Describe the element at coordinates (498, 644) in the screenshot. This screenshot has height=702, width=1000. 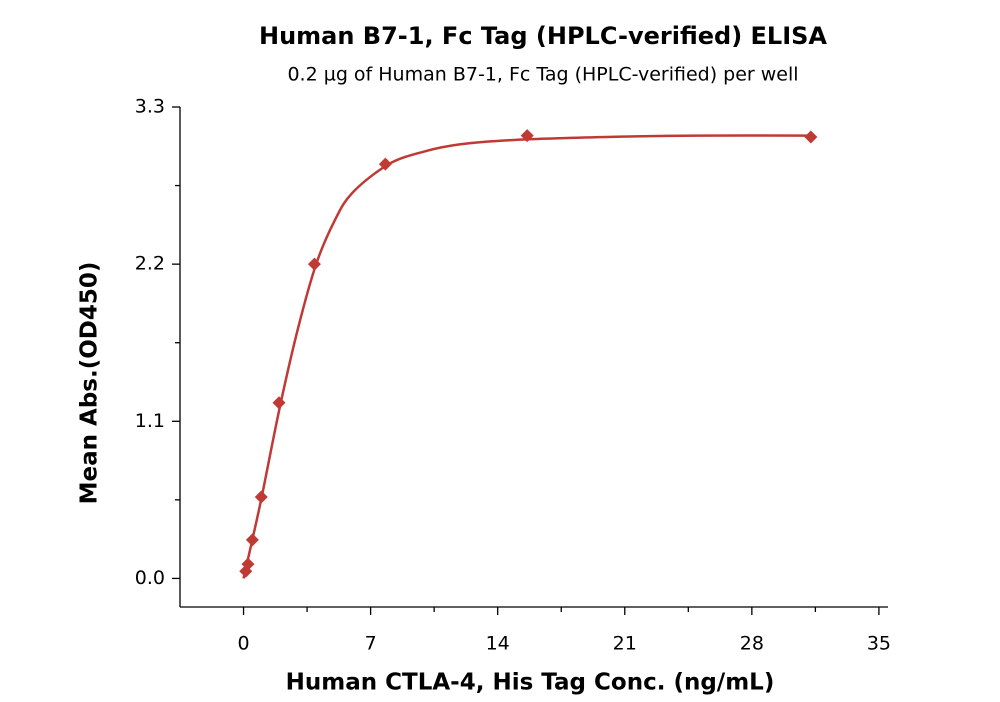
I see `x-tick-label: 14` at that location.